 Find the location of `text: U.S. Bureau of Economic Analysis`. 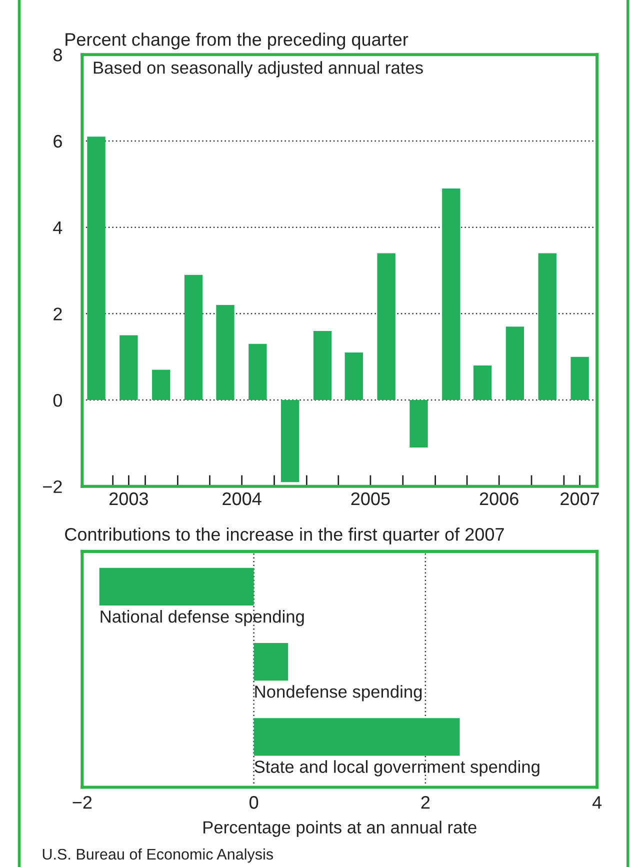

text: U.S. Bureau of Economic Analysis is located at coordinates (158, 855).